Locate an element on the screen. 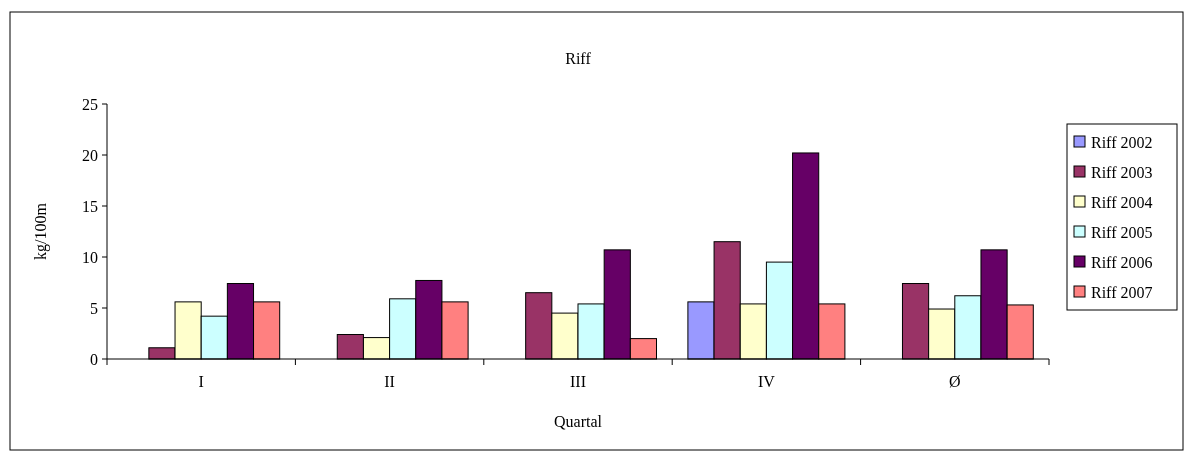 The width and height of the screenshot is (1192, 459). x-tick-label: Ø is located at coordinates (955, 381).